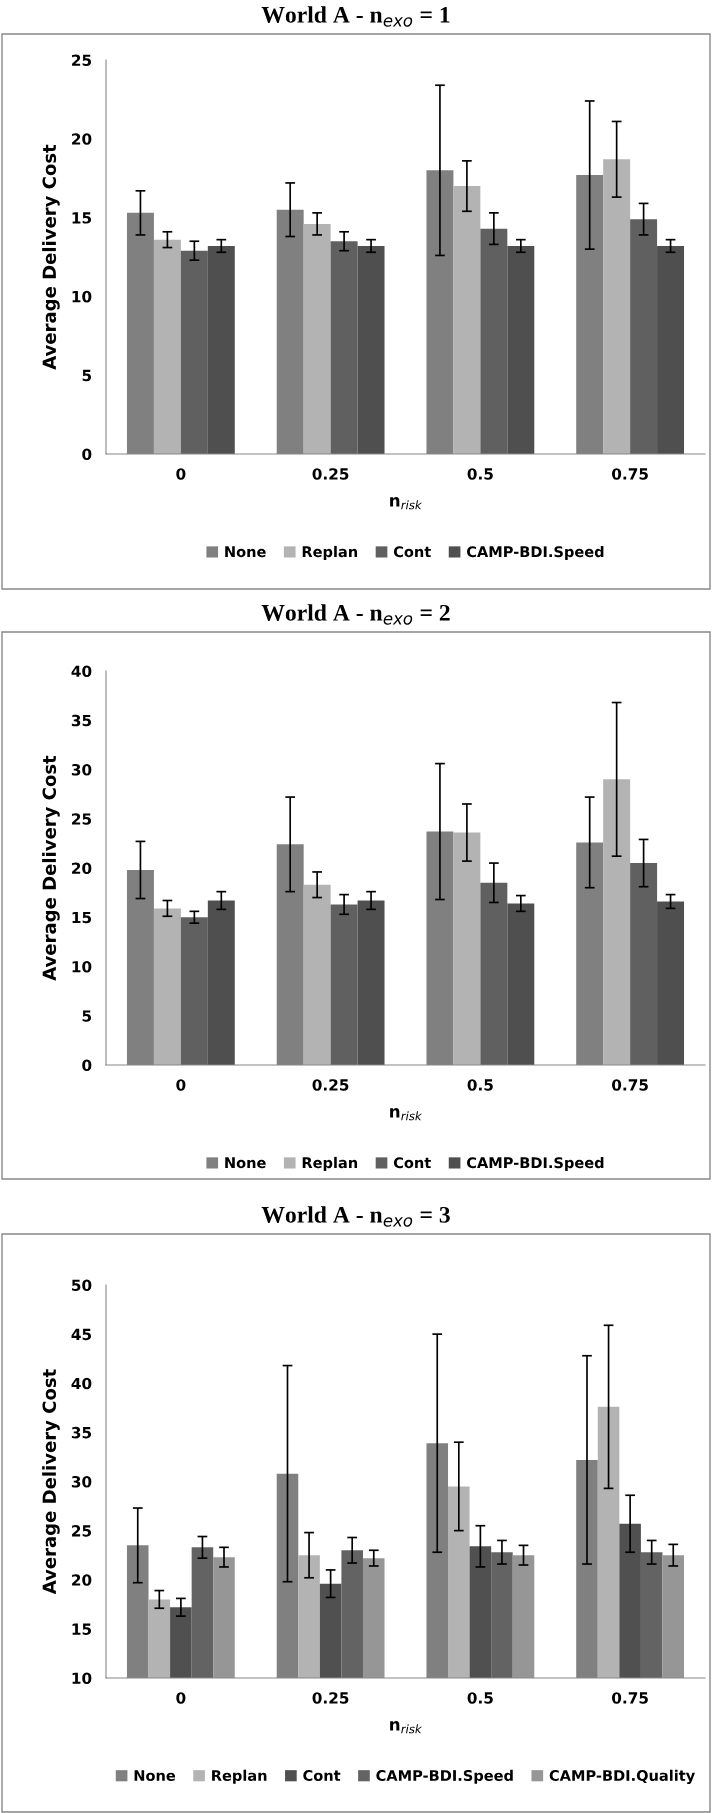 The image size is (712, 1813). What do you see at coordinates (622, 1776) in the screenshot?
I see `legend-label: CAMP-BDI.Quality` at bounding box center [622, 1776].